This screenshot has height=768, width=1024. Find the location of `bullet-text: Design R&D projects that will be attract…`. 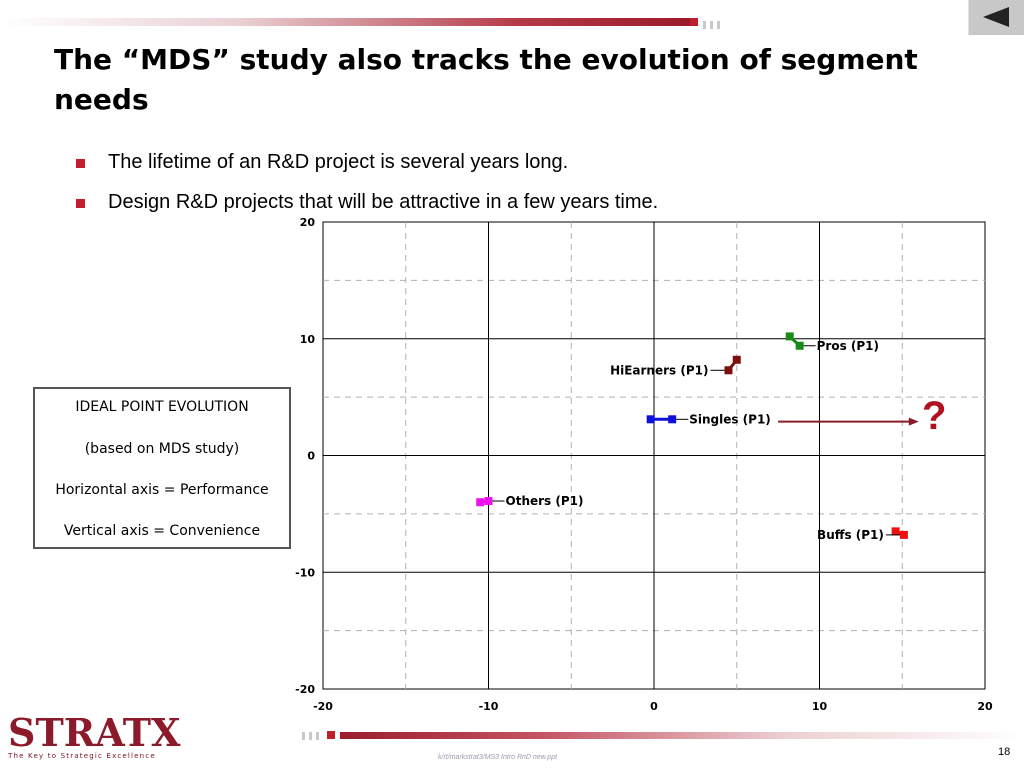

bullet-text: Design R&D projects that will be attract… is located at coordinates (383, 202).